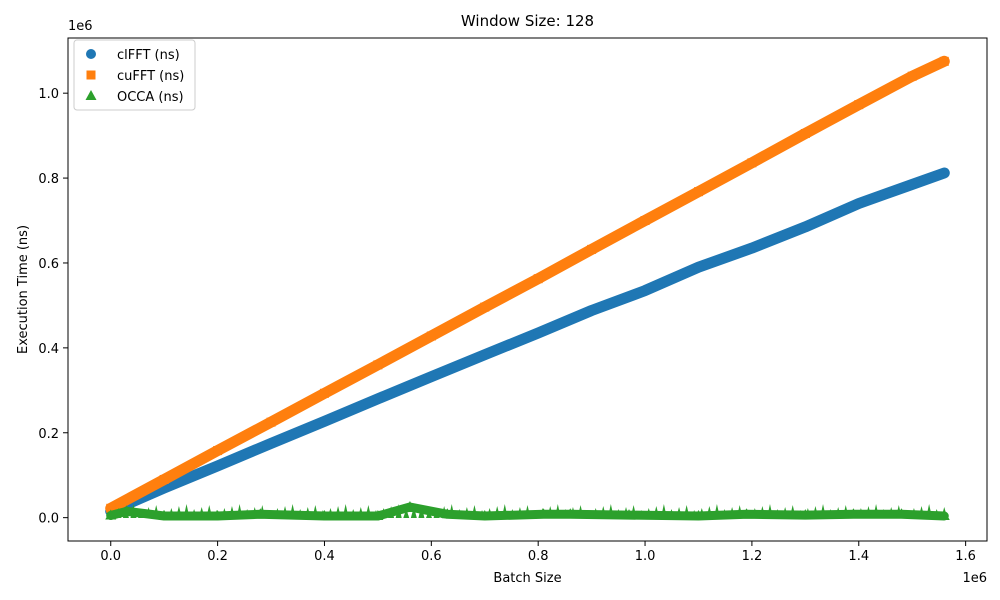 Image resolution: width=1000 pixels, height=600 pixels. I want to click on y-axis-ticks: 0.0 0.2 0.4 0.6 0.8 1.0, so click(53, 307).